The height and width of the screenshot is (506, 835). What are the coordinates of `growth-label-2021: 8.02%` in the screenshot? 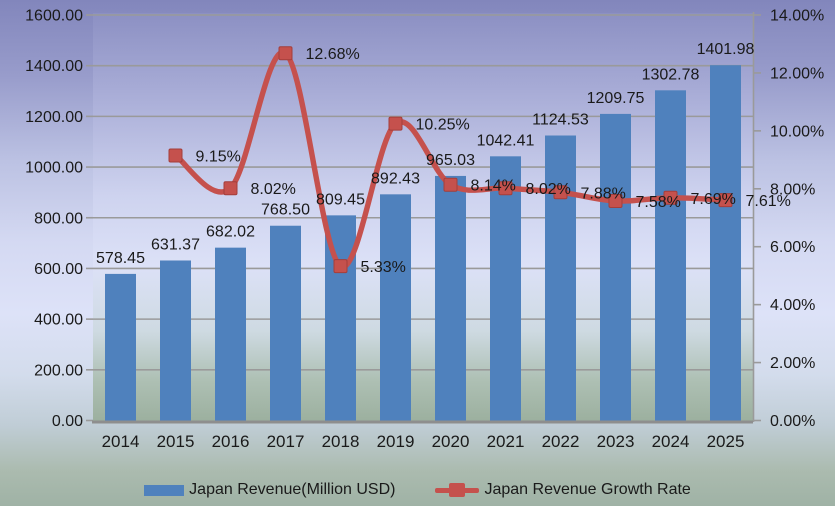 It's located at (548, 189).